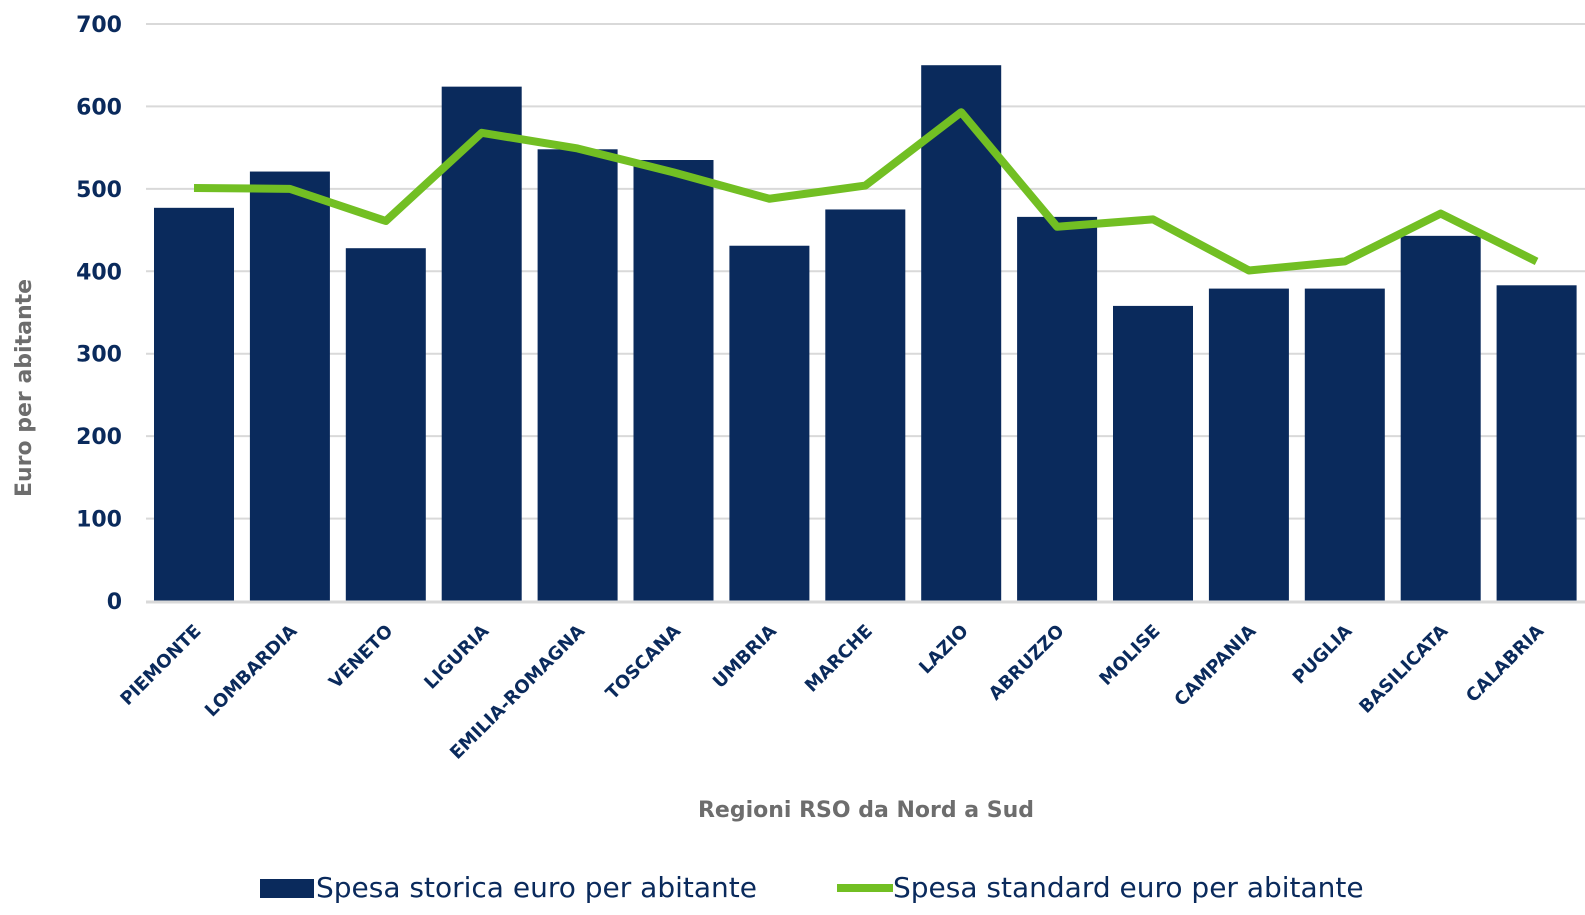 The width and height of the screenshot is (1585, 915). Describe the element at coordinates (643, 662) in the screenshot. I see `x-tick-label: TOSCANA` at that location.